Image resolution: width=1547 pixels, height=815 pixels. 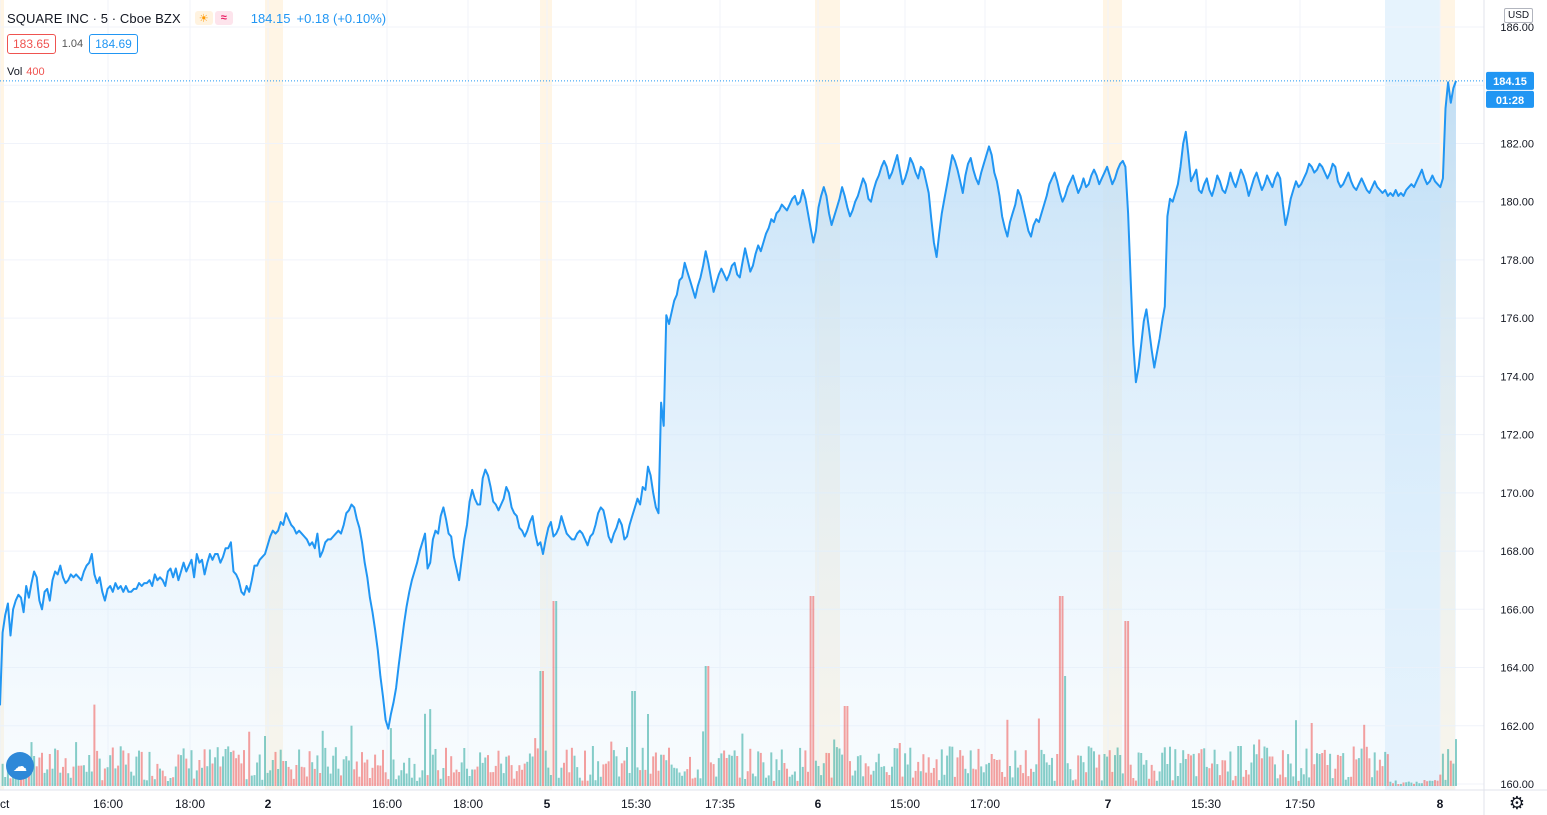 What do you see at coordinates (203, 18) in the screenshot?
I see `sun-icon: ☀` at bounding box center [203, 18].